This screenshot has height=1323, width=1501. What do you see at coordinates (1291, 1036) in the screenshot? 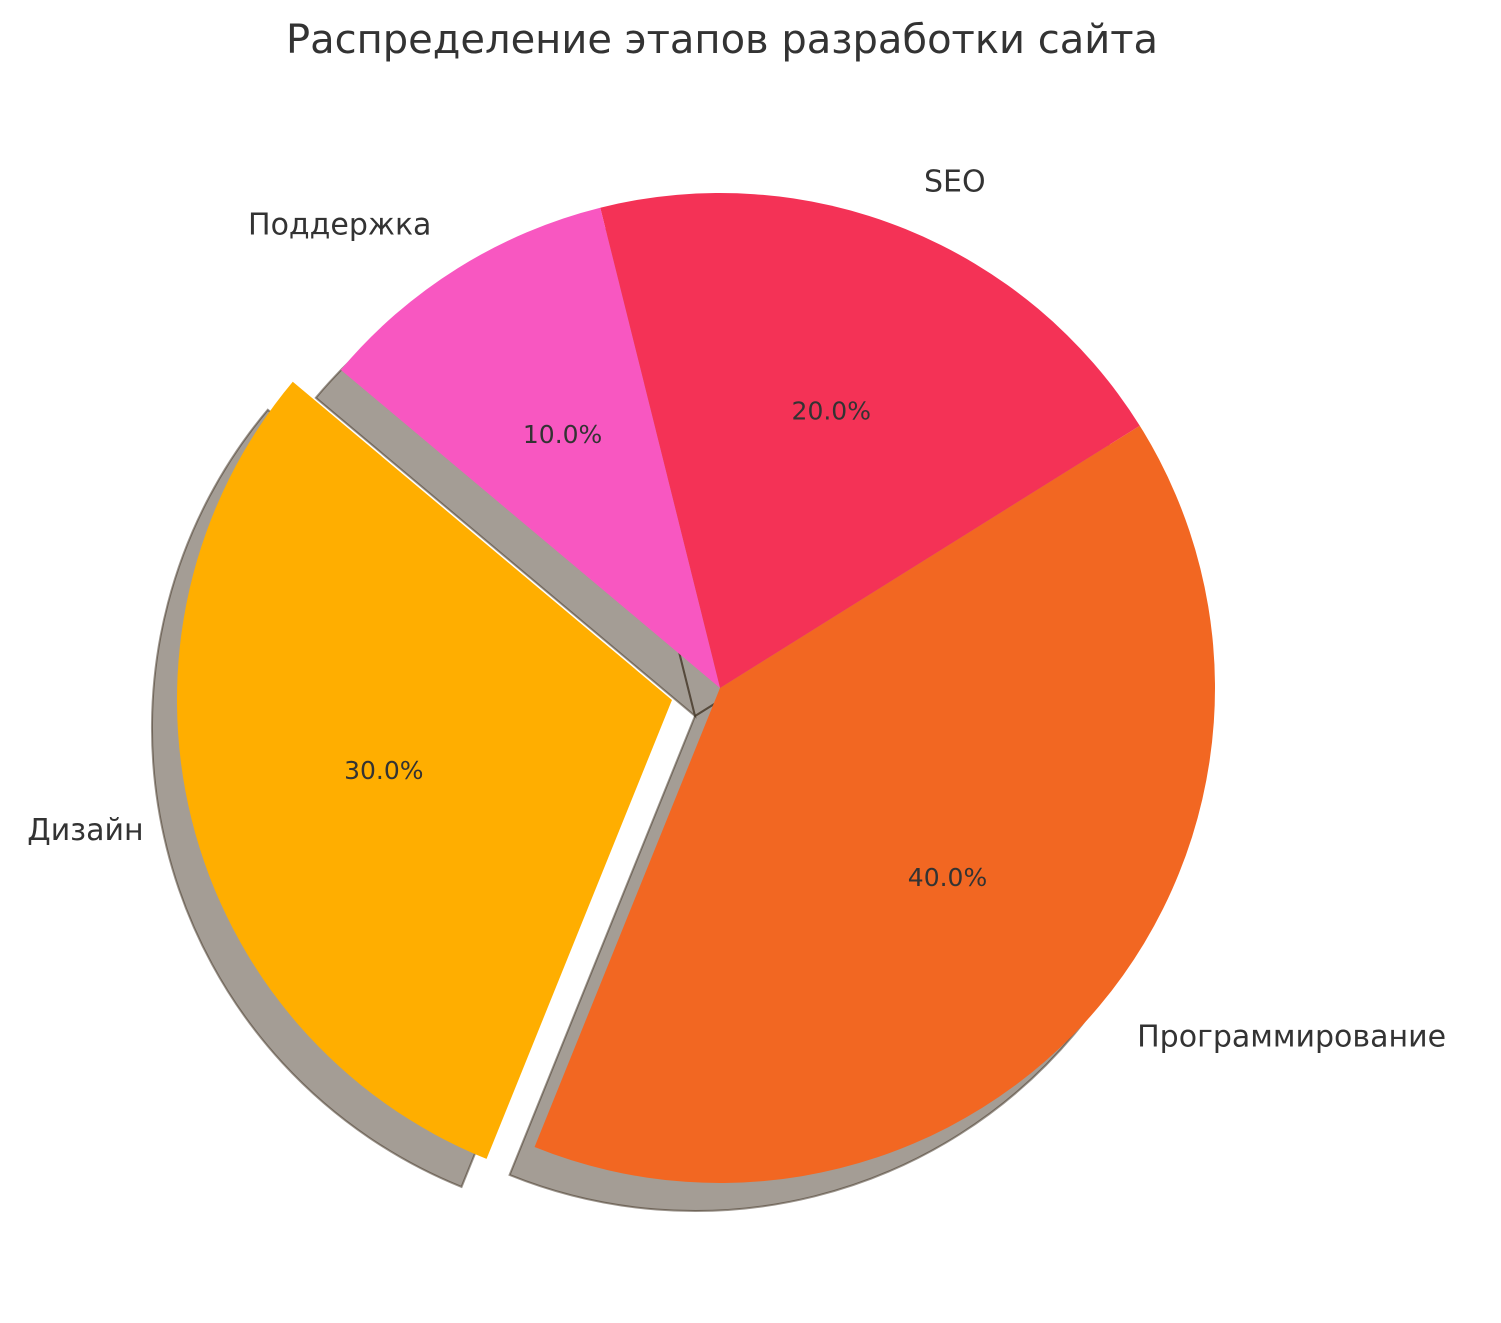
I see `slice-label: Программирование` at bounding box center [1291, 1036].